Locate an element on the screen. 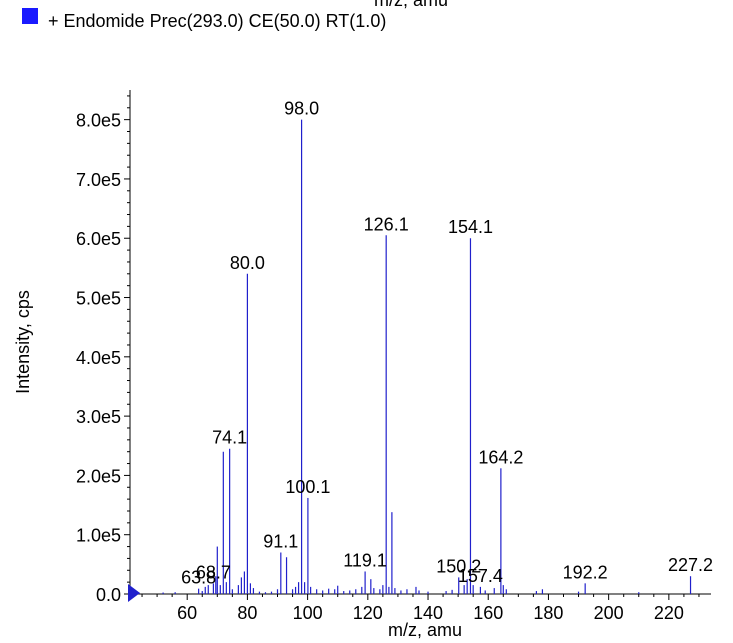 The height and width of the screenshot is (643, 733). y-tick-label: 7.0e5 is located at coordinates (98, 180).